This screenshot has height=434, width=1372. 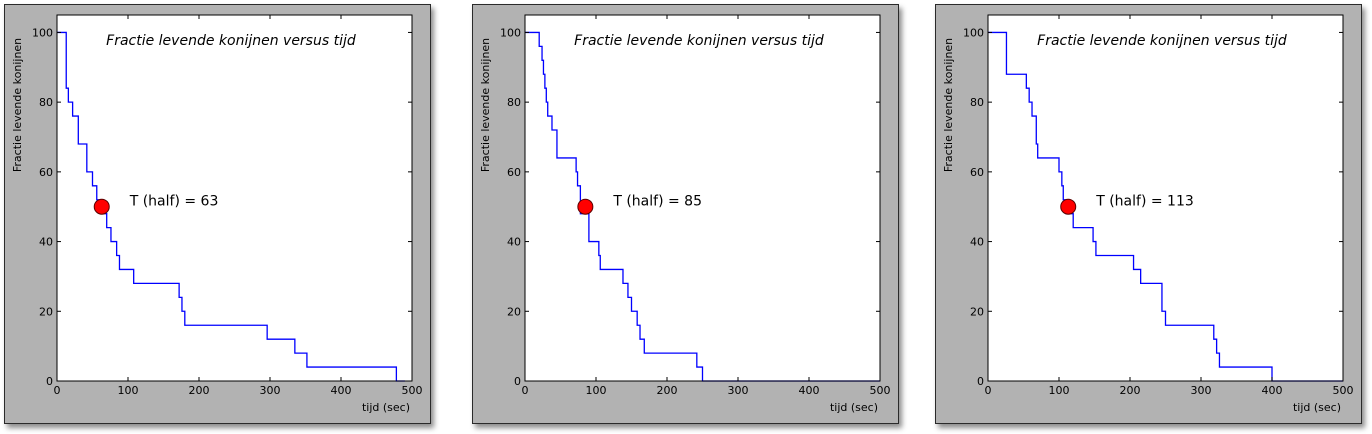 What do you see at coordinates (1144, 202) in the screenshot?
I see `half-life-annotation: T (half) = 113` at bounding box center [1144, 202].